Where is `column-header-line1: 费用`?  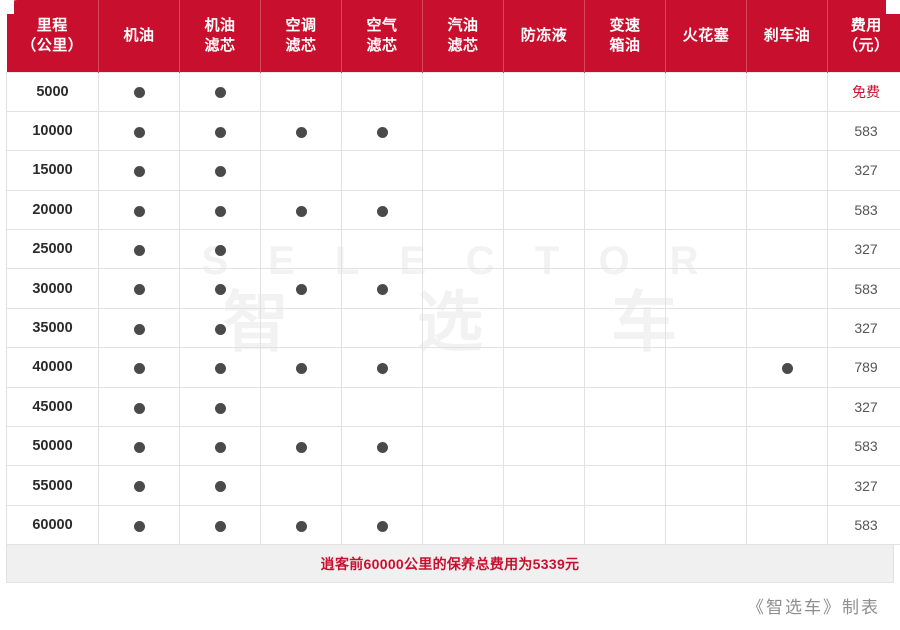
column-header-line1: 费用 is located at coordinates (866, 25).